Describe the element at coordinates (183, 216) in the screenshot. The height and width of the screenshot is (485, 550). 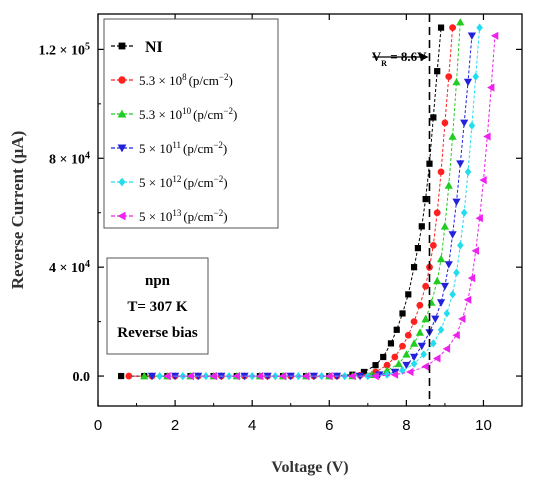
I see `legend-label: 5 × 1013 (p/cm−2)` at that location.